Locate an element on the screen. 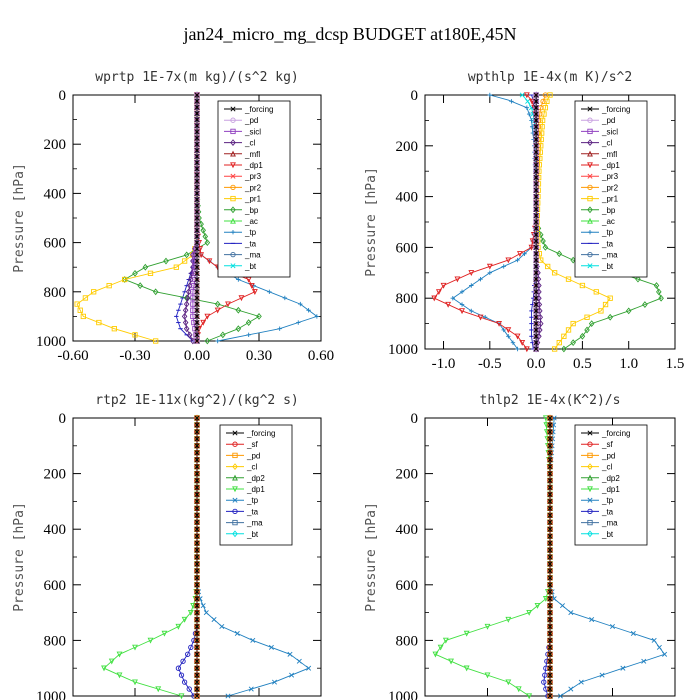  legend-label: _cl is located at coordinates (606, 467).